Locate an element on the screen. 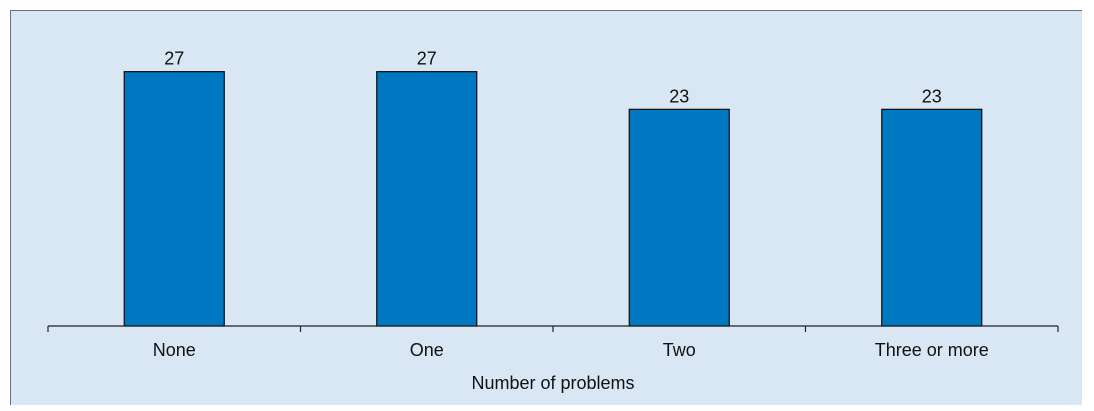 This screenshot has height=411, width=1094. x-tick-label: Three or more is located at coordinates (932, 350).